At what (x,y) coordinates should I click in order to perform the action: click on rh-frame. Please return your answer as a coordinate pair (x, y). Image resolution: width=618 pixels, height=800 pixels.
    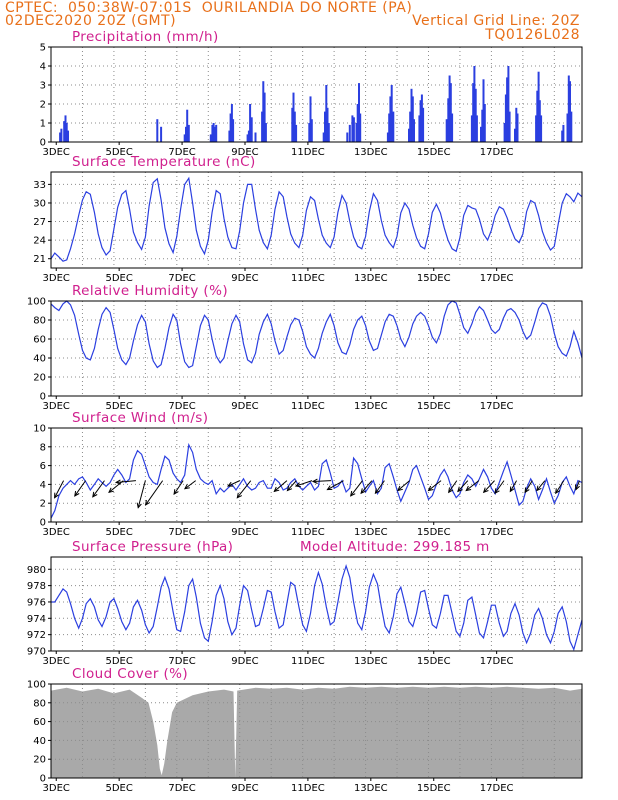
    Looking at the image, I should click on (316, 348).